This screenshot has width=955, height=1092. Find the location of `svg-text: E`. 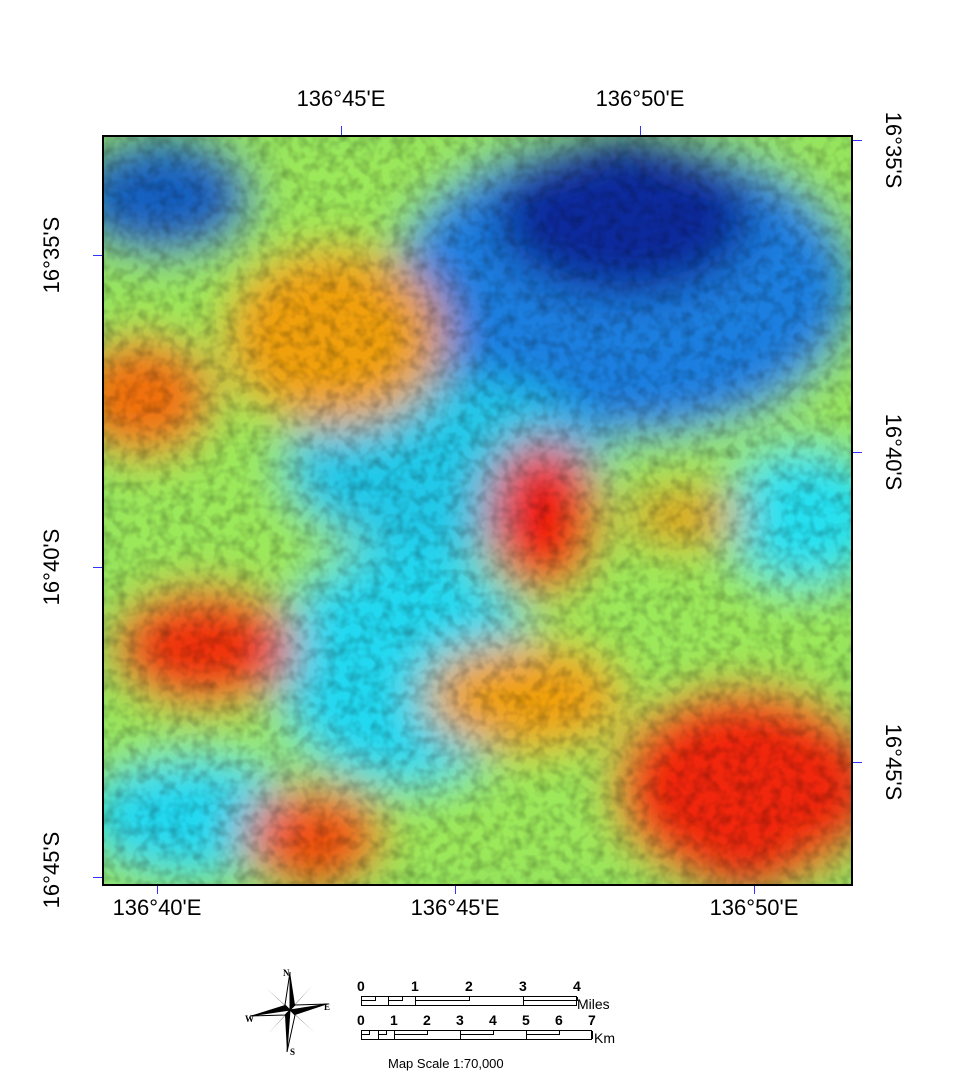

svg-text: E is located at coordinates (327, 1007).